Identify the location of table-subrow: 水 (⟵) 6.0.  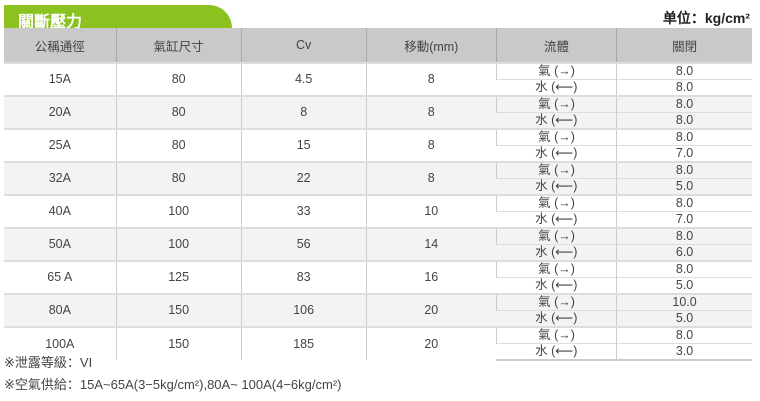
(378, 252).